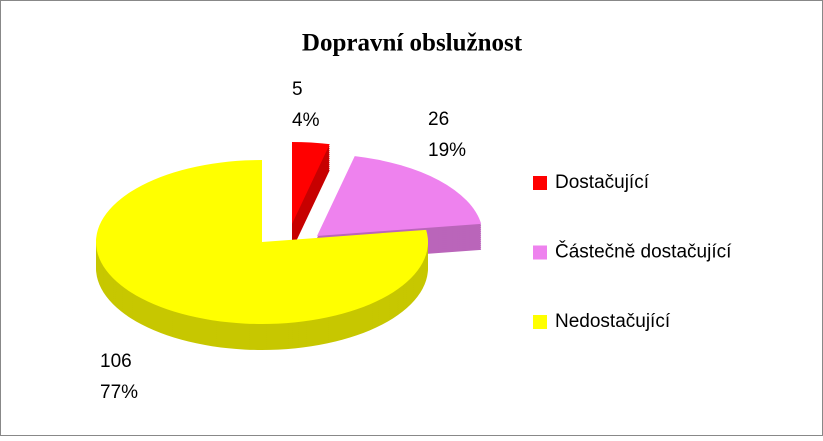  I want to click on data-label: 106, so click(116, 361).